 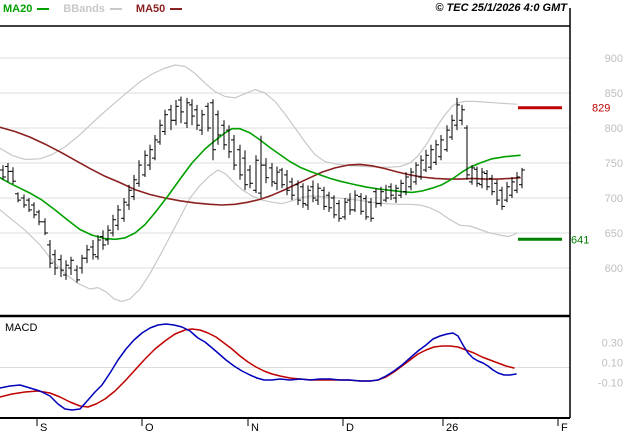 I want to click on legend-item-ma20: MA20, so click(x=26, y=9).